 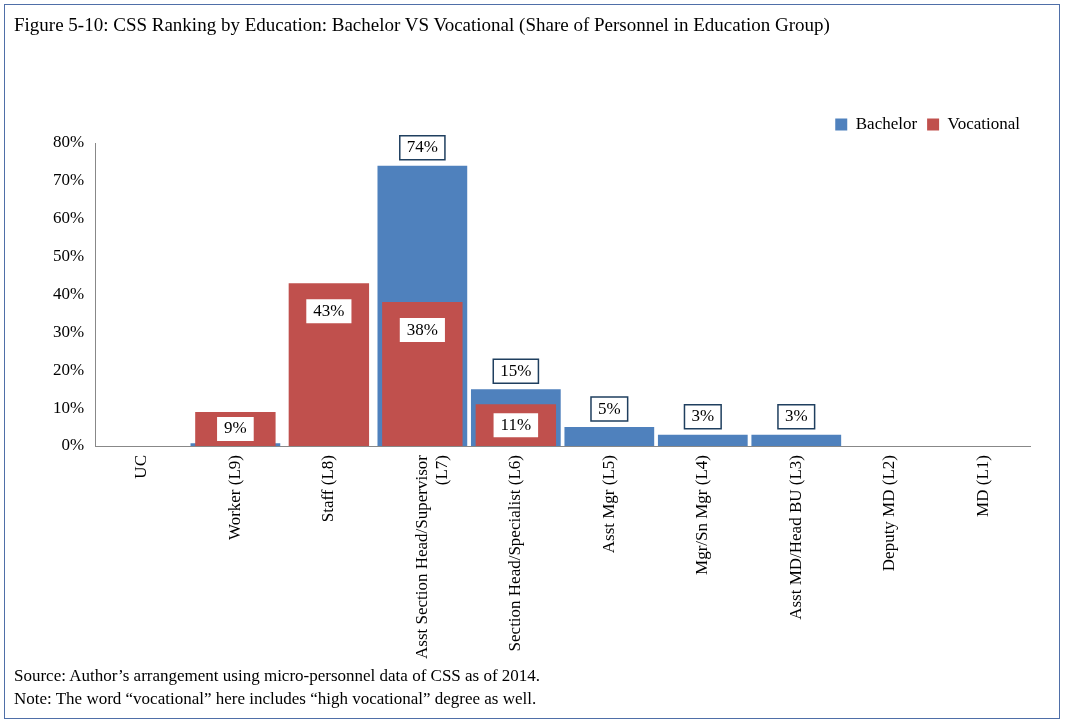 I want to click on y-tick-label: 0%, so click(x=73, y=445).